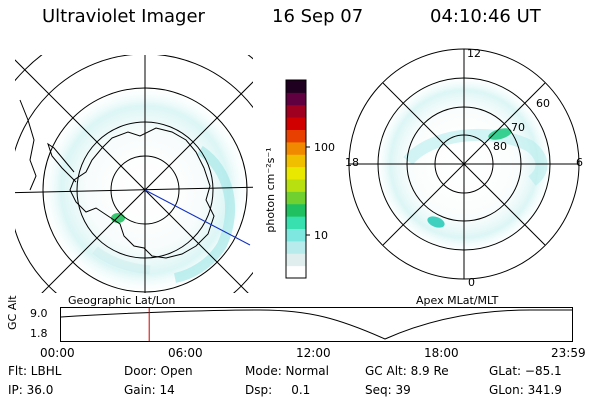 Image resolution: width=600 pixels, height=400 pixels. I want to click on status-glon: GLon: 341.9, so click(525, 390).